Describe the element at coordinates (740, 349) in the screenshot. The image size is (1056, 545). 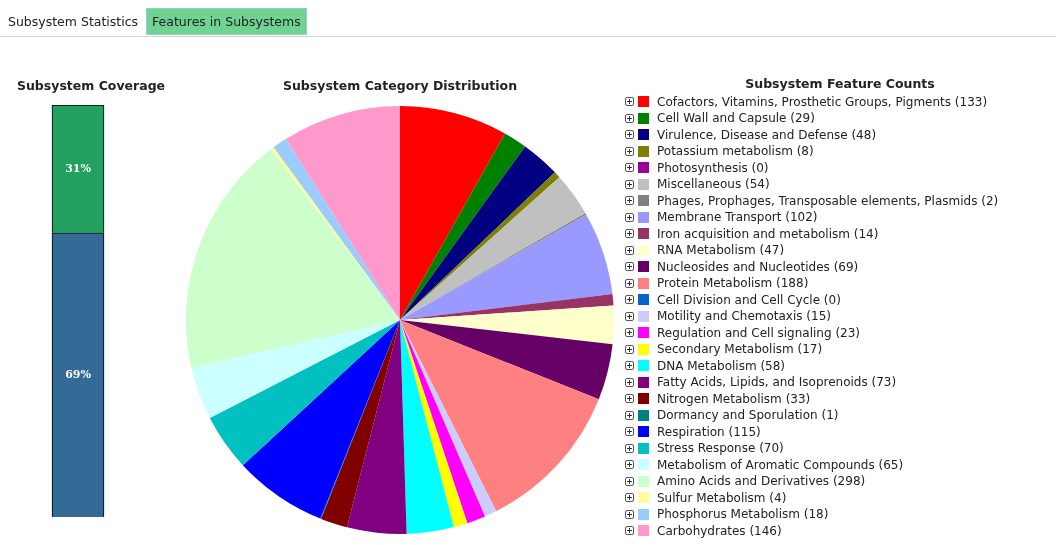
I see `legend-label: Secondary Metabolism (17)` at that location.